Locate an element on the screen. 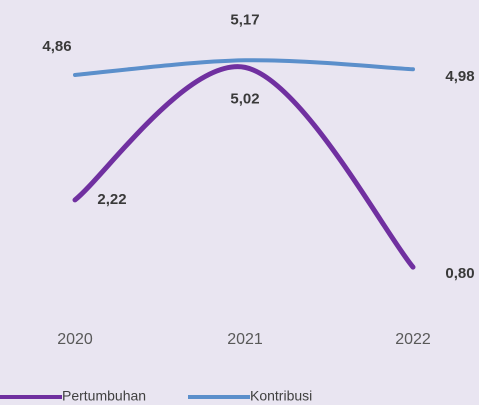 This screenshot has height=405, width=479. x-tick-label: 2020 is located at coordinates (75, 339).